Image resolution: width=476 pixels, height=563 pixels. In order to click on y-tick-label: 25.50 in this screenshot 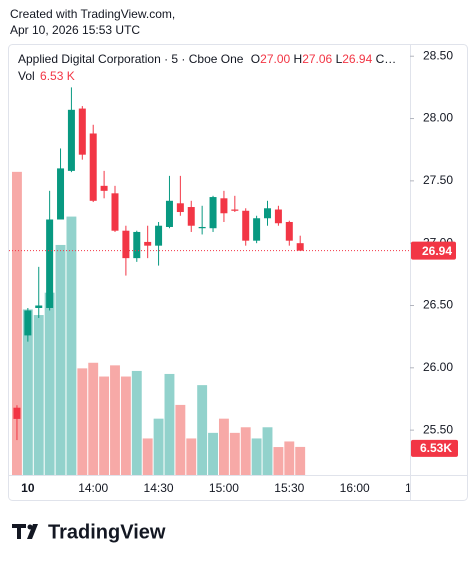, I will do `click(438, 429)`.